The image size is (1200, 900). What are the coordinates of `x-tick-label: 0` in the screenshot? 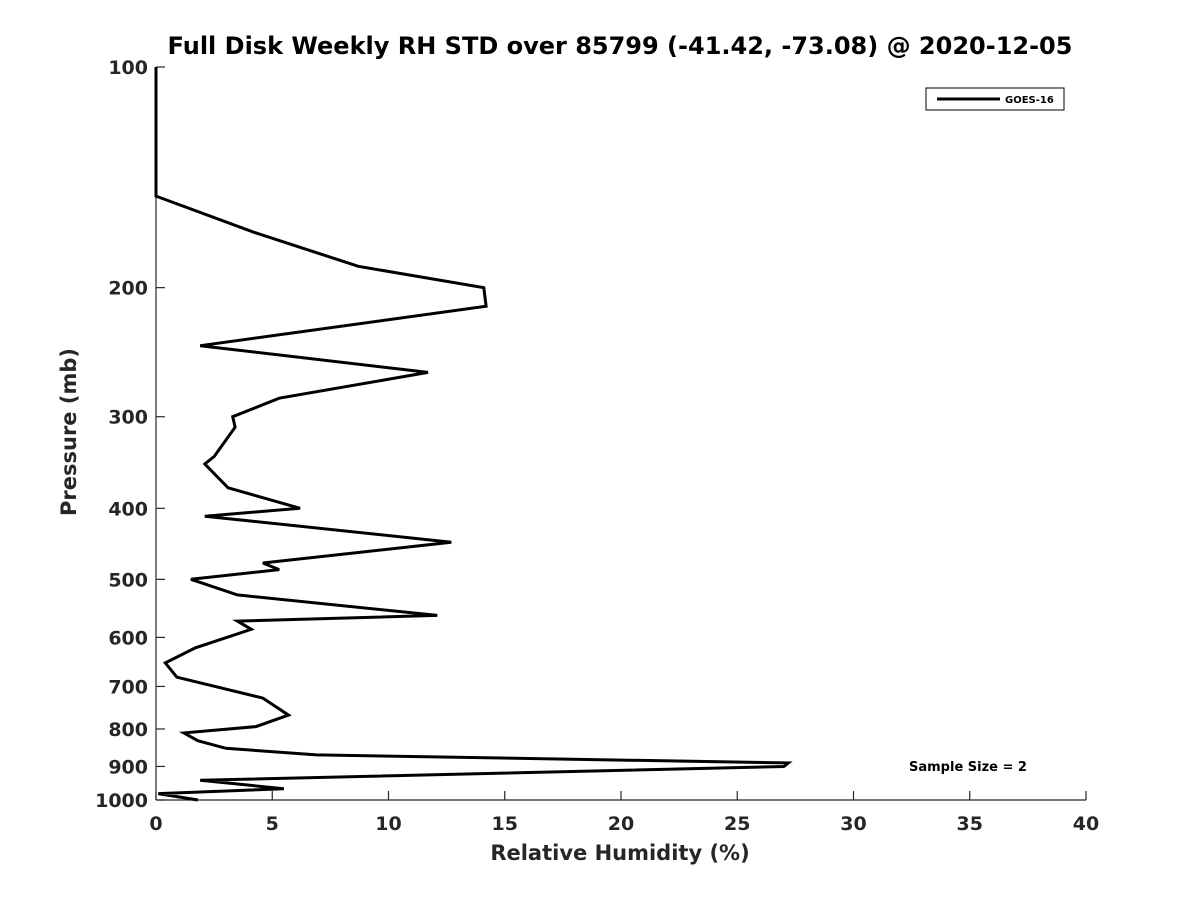 It's located at (155, 824).